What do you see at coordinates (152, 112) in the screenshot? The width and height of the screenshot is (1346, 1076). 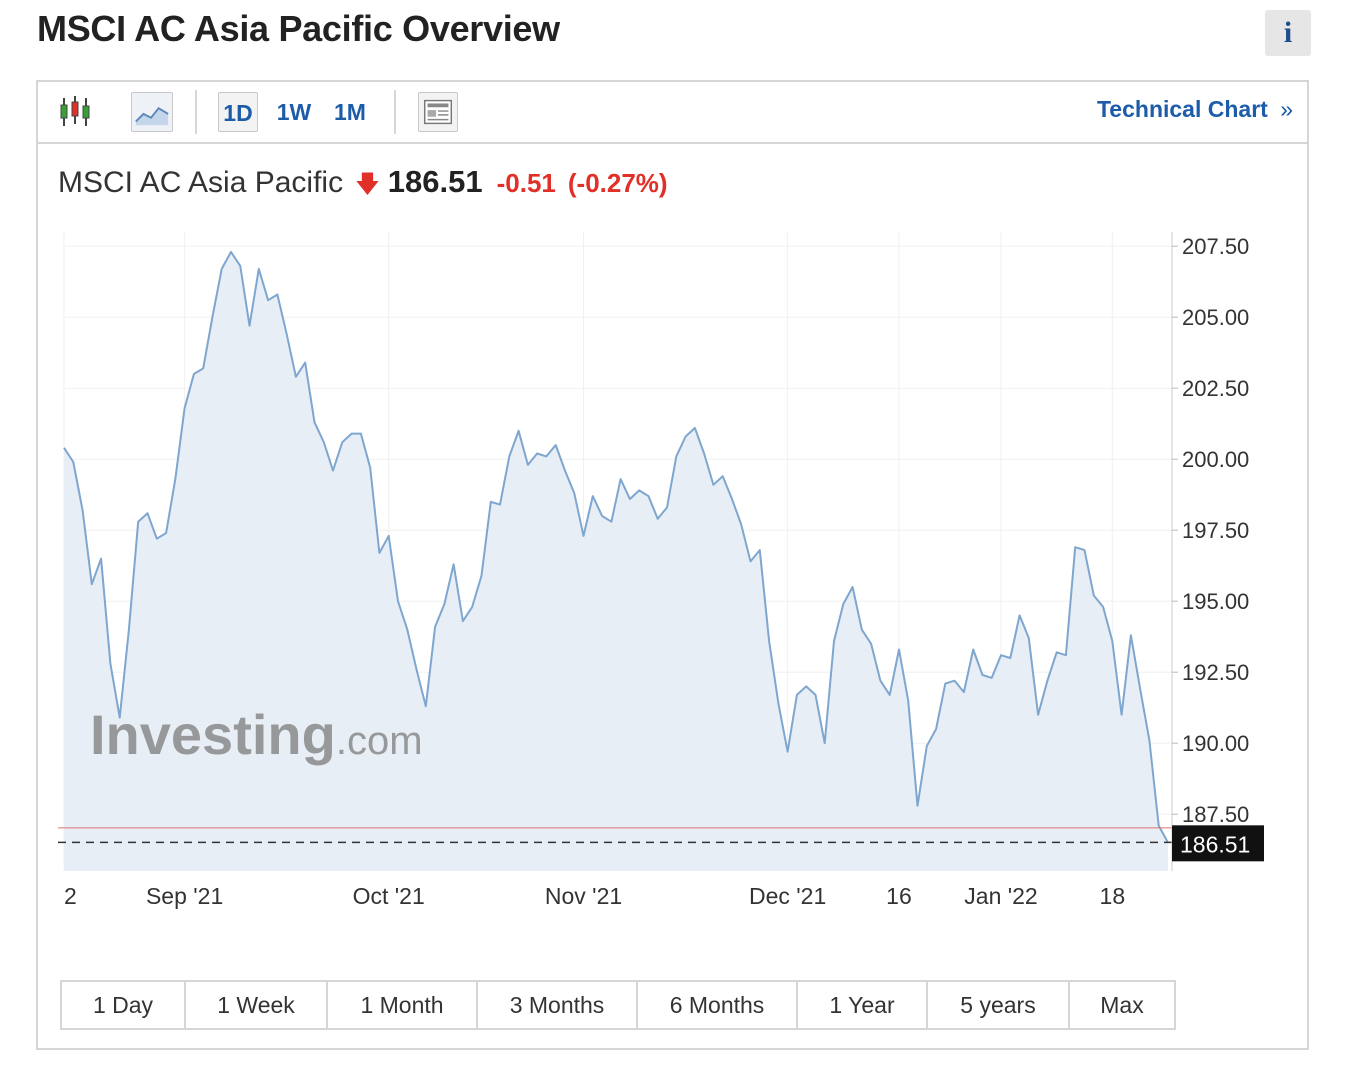 I see `area-chart-icon` at bounding box center [152, 112].